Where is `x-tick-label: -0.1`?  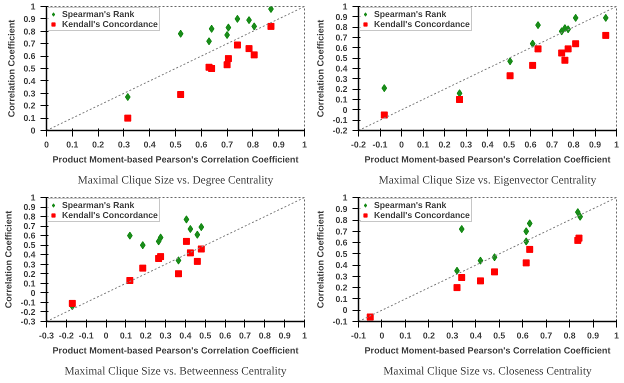
x-tick-label: -0.1 is located at coordinates (380, 145).